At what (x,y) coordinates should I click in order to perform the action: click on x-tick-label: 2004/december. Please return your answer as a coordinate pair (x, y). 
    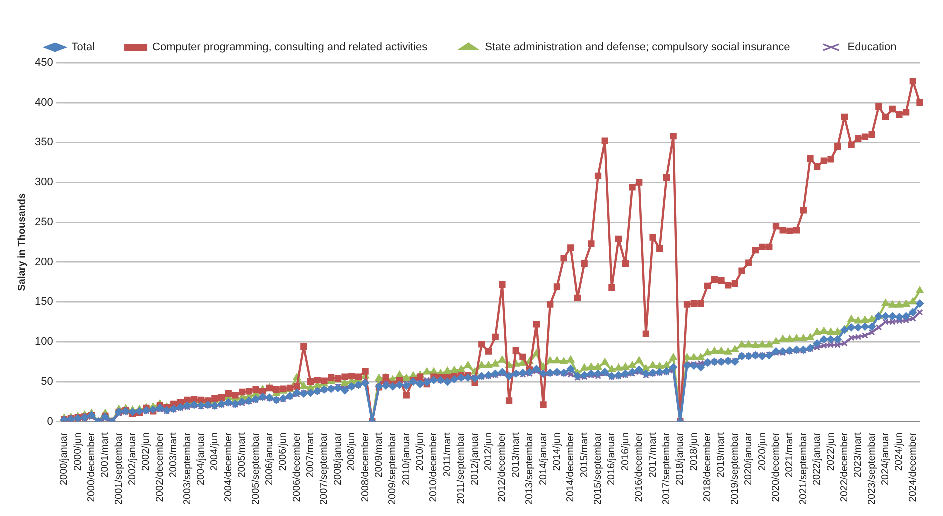
    Looking at the image, I should click on (228, 467).